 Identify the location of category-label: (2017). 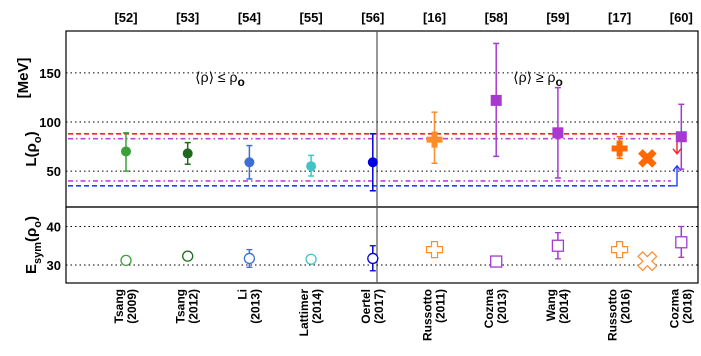
(379, 306).